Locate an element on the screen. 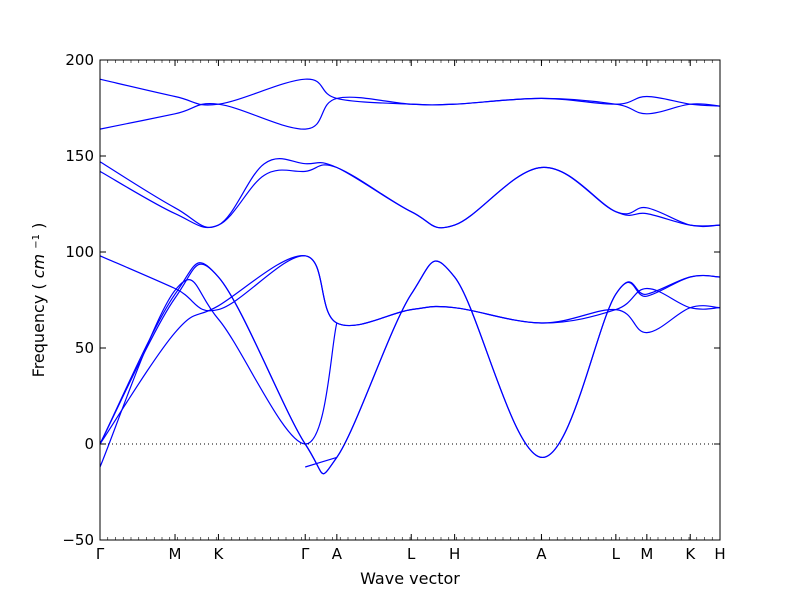 This screenshot has width=800, height=600. y-tick-label: 50 is located at coordinates (84, 348).